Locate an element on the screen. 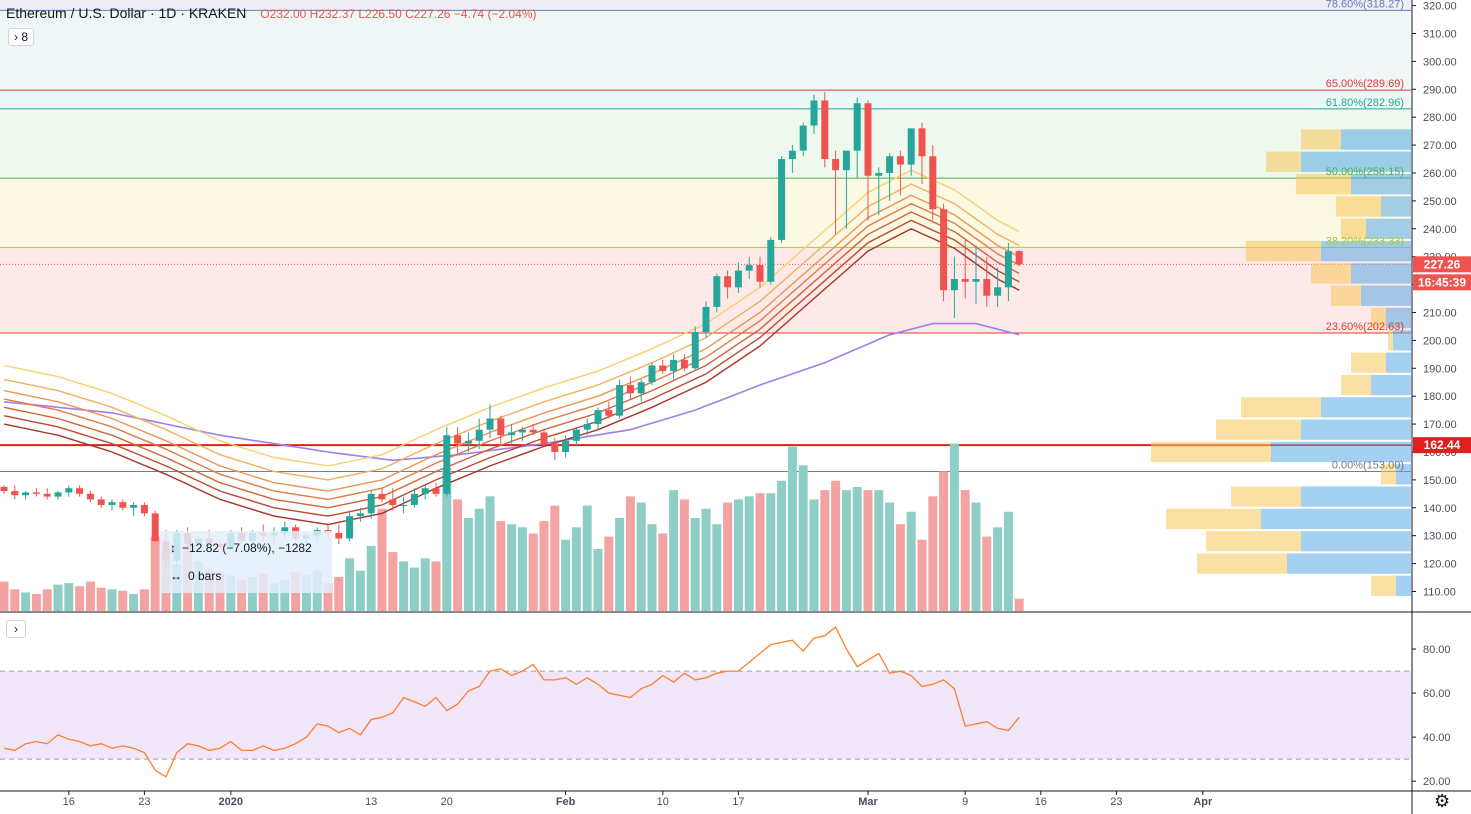  settings-gear-icon: ⚙ is located at coordinates (1442, 801).